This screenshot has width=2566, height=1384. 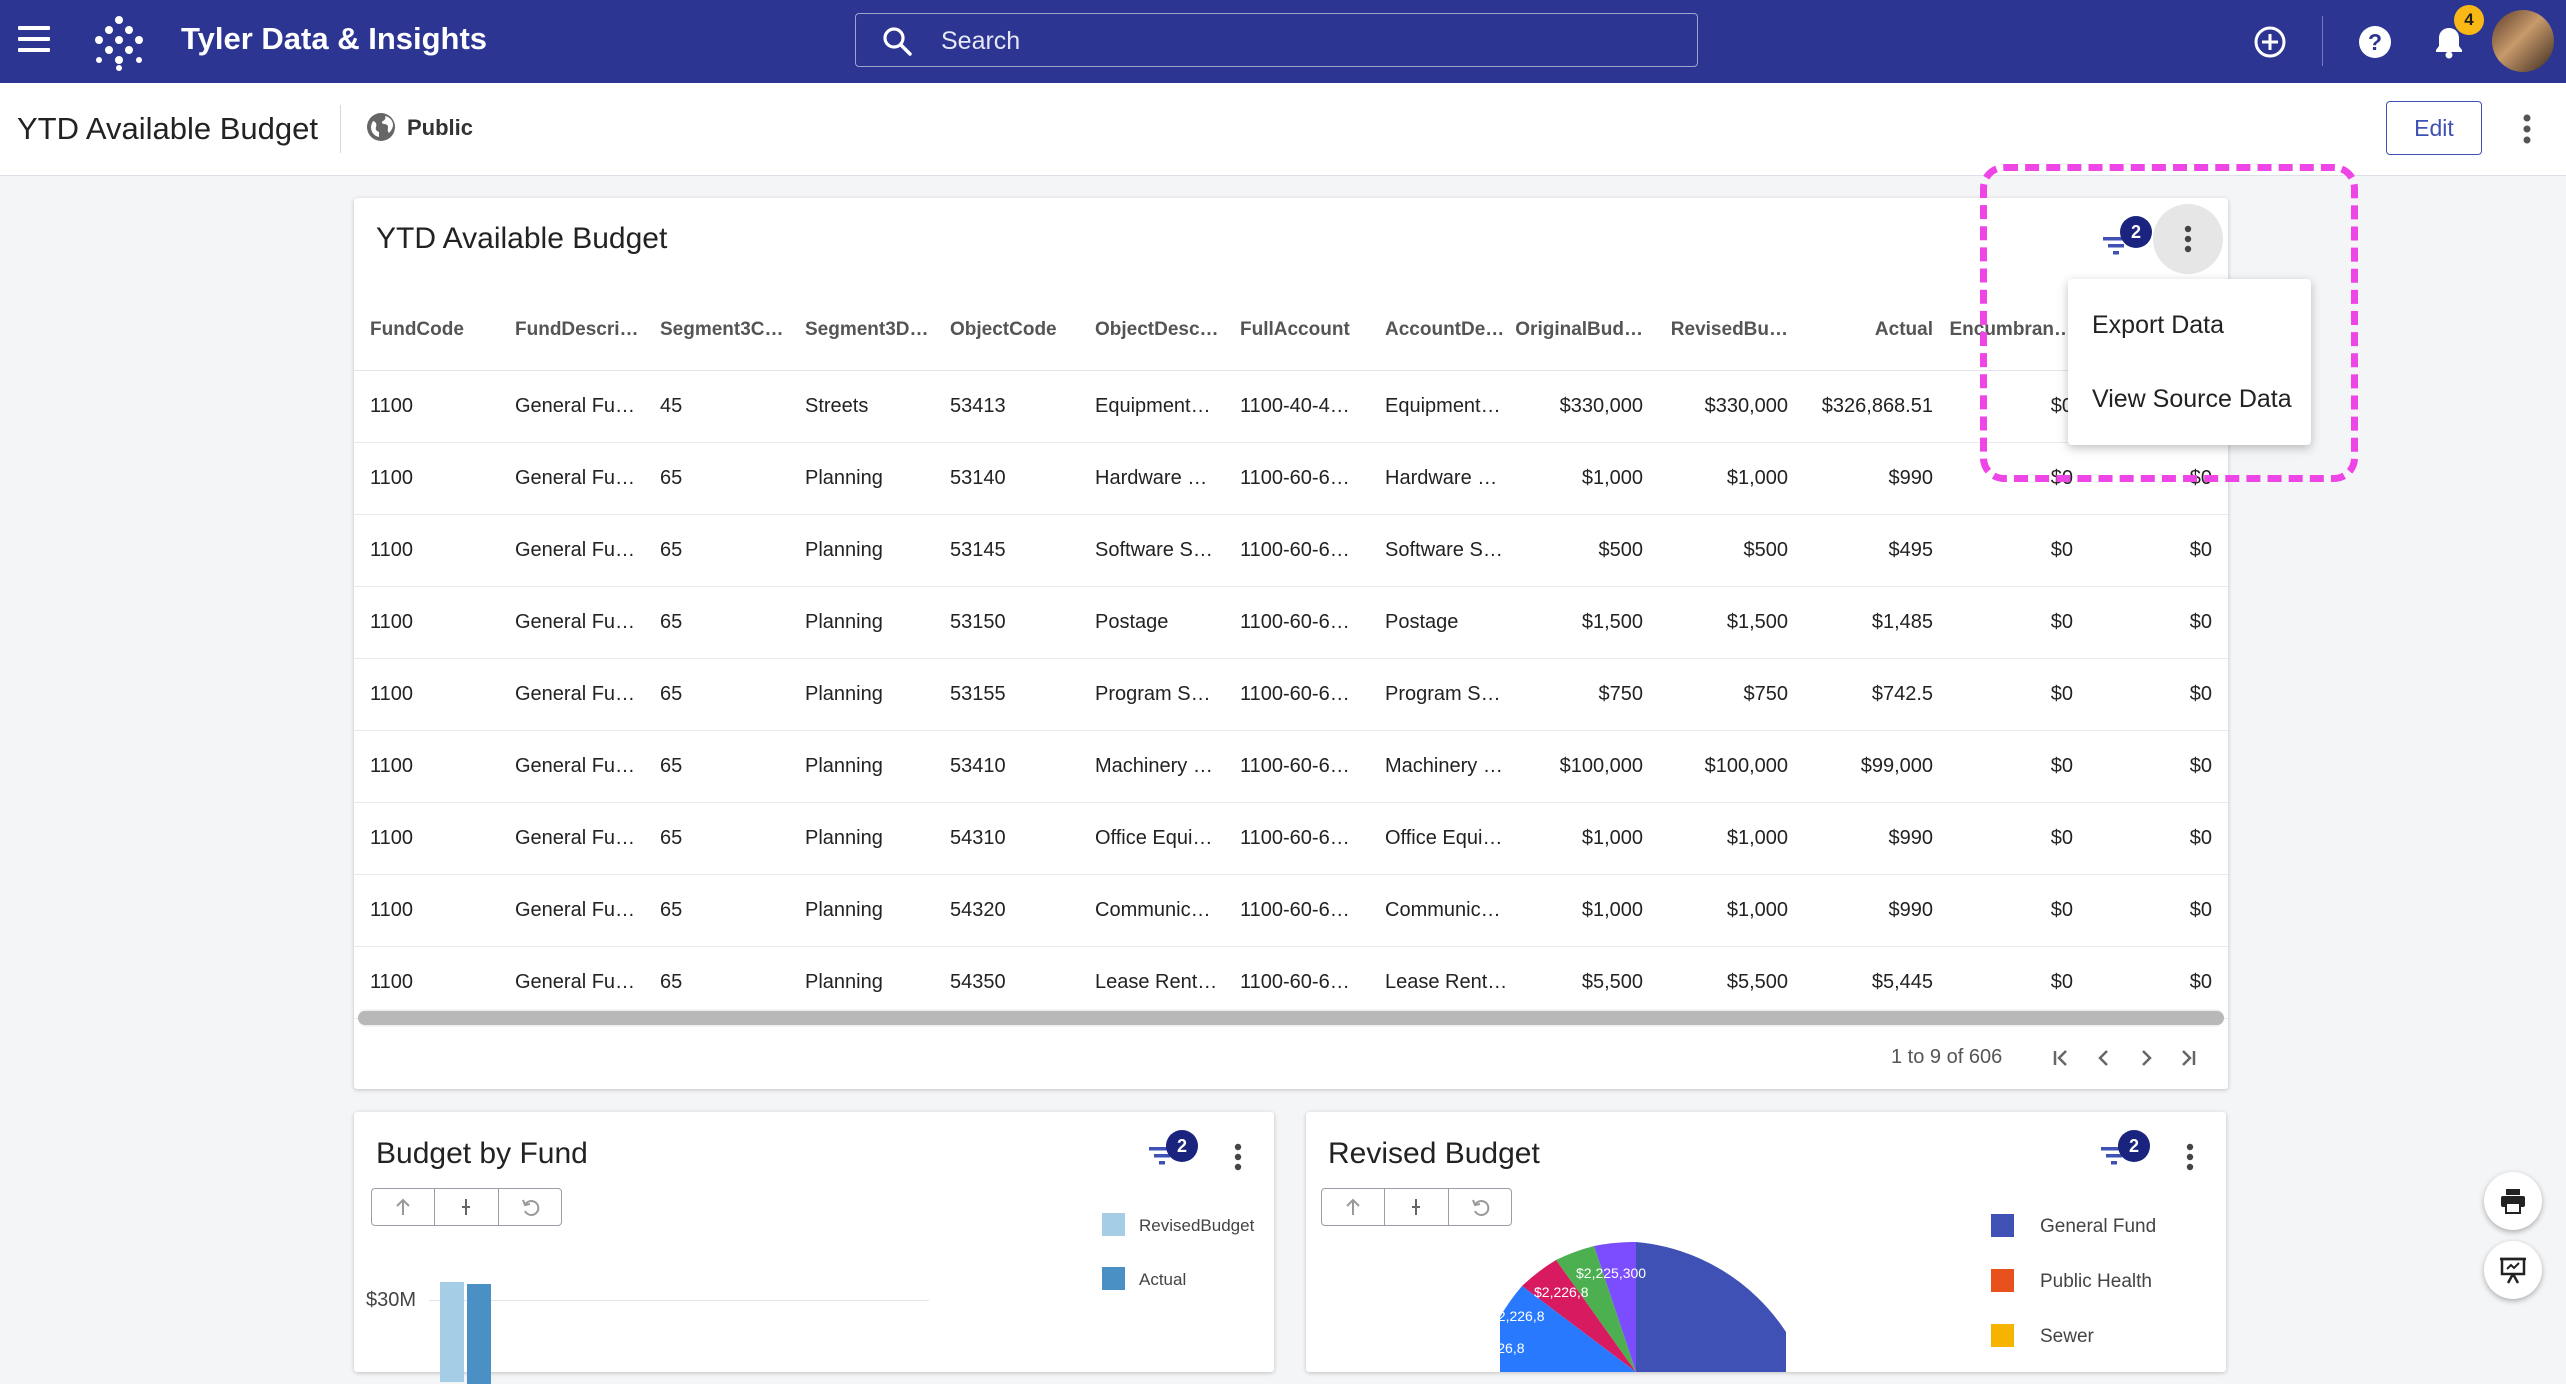 I want to click on export-data-menu-item: Export Data, so click(x=2158, y=325).